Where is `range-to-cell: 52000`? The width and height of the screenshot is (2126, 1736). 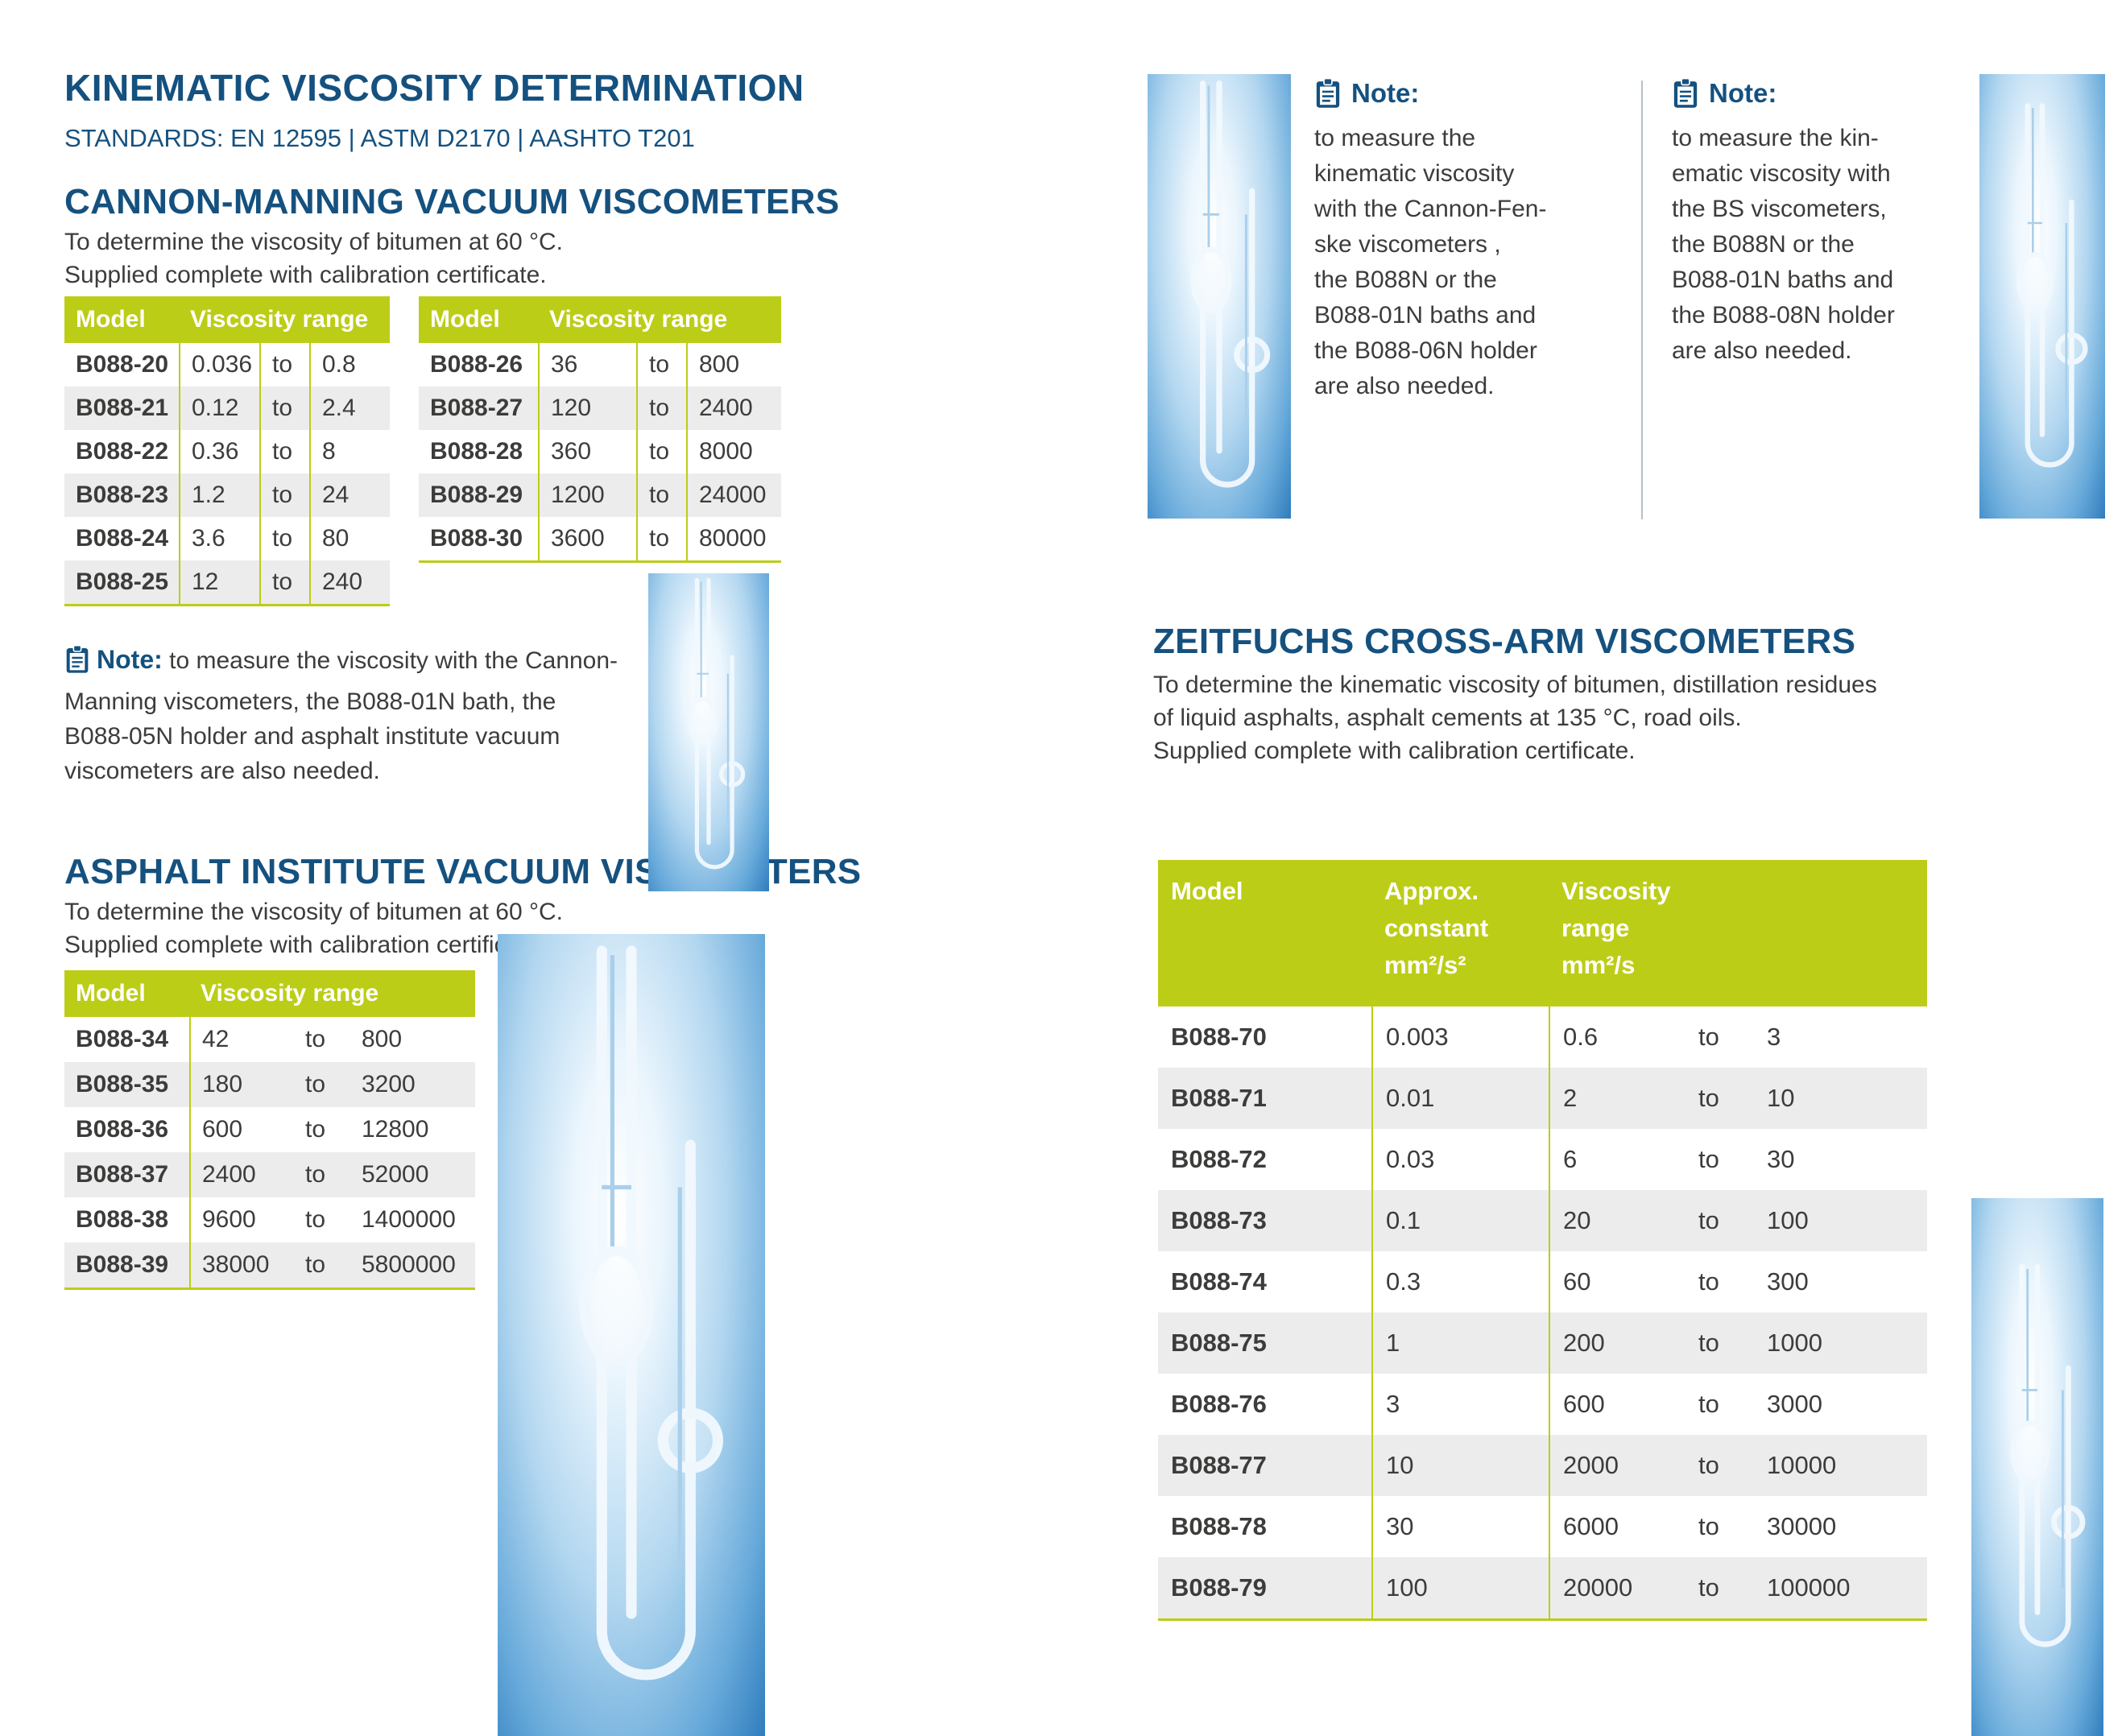 range-to-cell: 52000 is located at coordinates (395, 1175).